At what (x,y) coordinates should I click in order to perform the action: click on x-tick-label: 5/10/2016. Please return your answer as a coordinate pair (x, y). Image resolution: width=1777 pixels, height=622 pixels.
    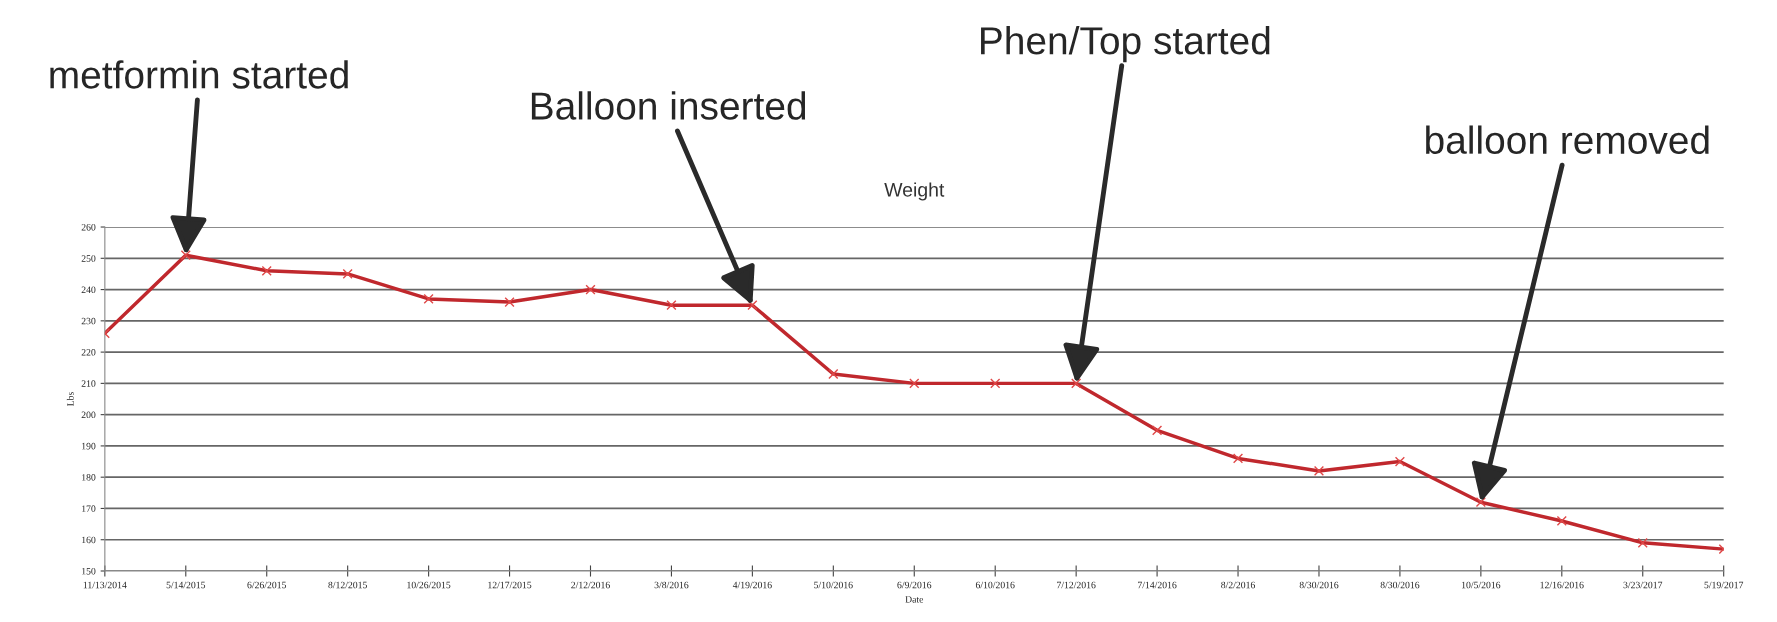
    Looking at the image, I should click on (833, 585).